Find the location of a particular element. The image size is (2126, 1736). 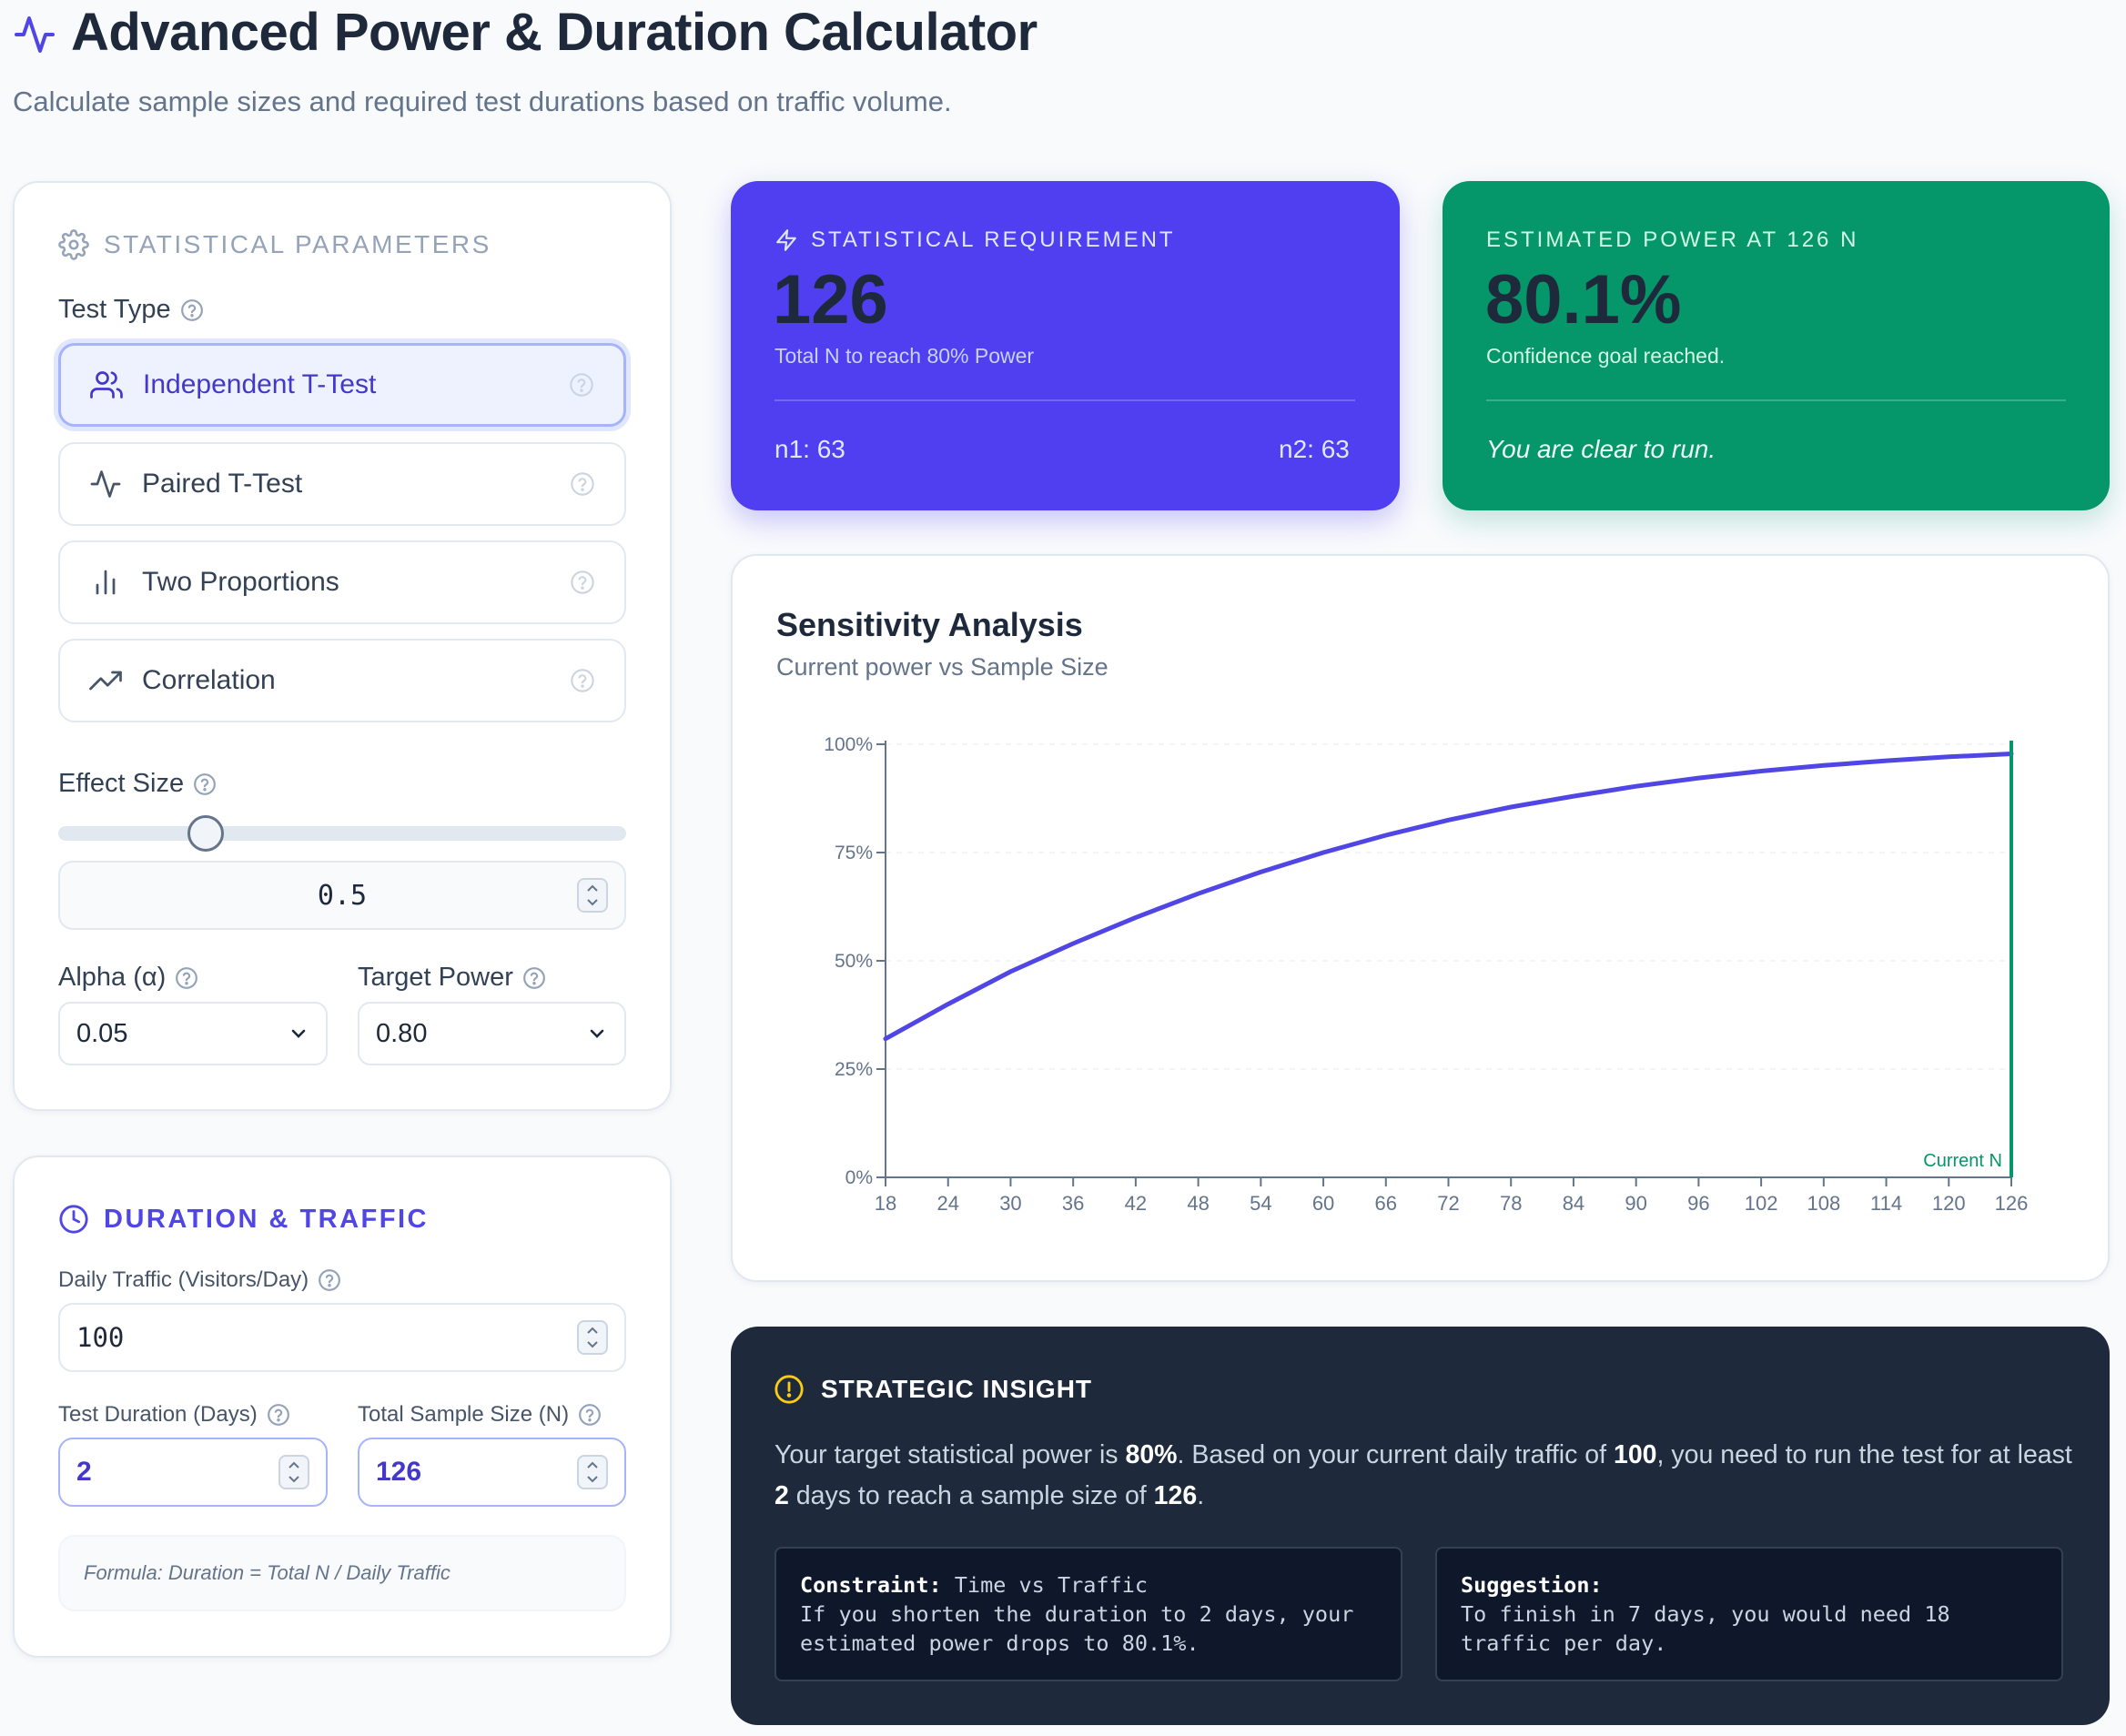

test-duration-label: Test Duration (Days) is located at coordinates (174, 1415).